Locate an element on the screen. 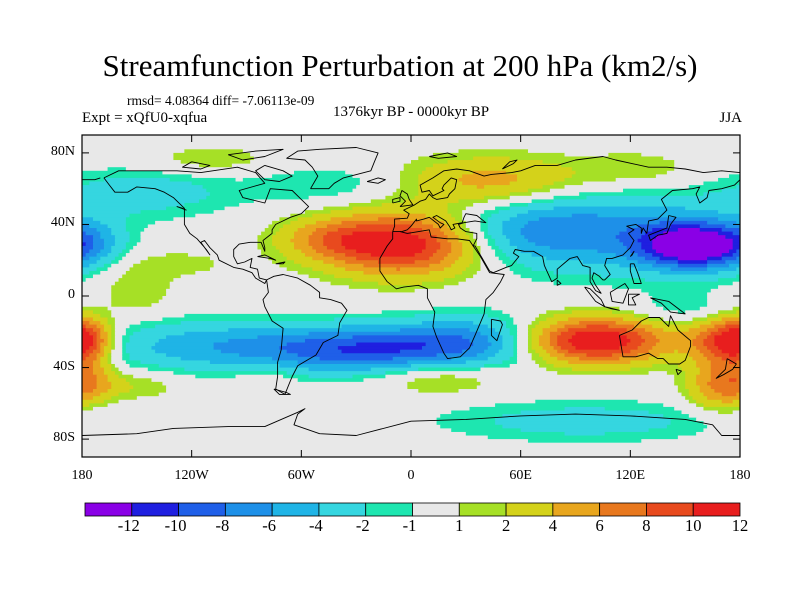 Image resolution: width=800 pixels, height=600 pixels. x-tick-label-4: 60E is located at coordinates (520, 475).